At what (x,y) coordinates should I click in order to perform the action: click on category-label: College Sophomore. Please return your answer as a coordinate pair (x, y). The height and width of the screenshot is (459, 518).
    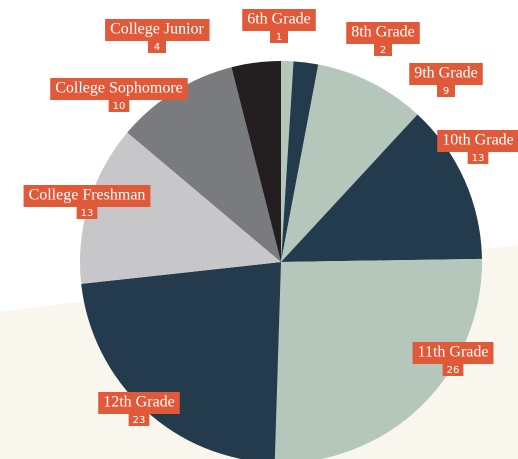
    Looking at the image, I should click on (119, 88).